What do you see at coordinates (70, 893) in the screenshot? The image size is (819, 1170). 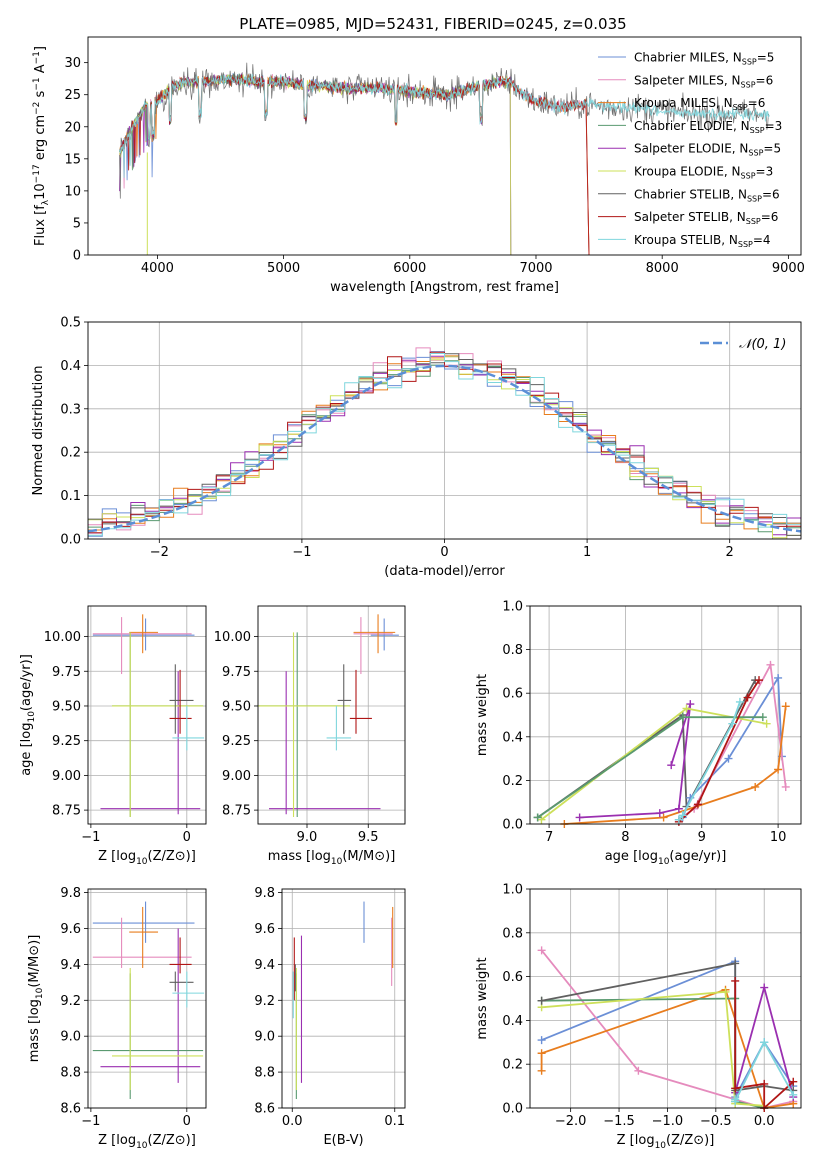 I see `y-tick-label: 9.8` at bounding box center [70, 893].